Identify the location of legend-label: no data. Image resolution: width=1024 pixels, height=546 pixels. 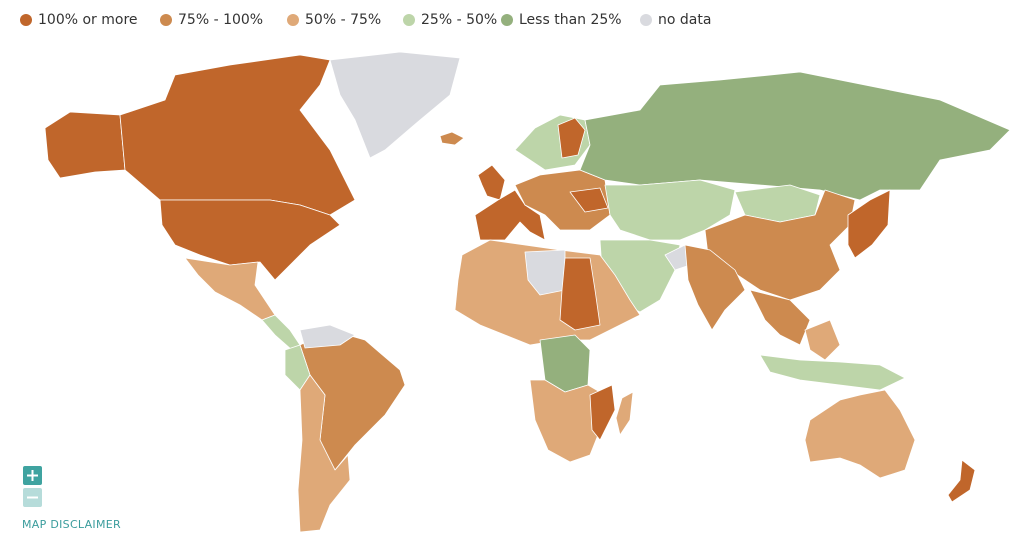
(684, 20).